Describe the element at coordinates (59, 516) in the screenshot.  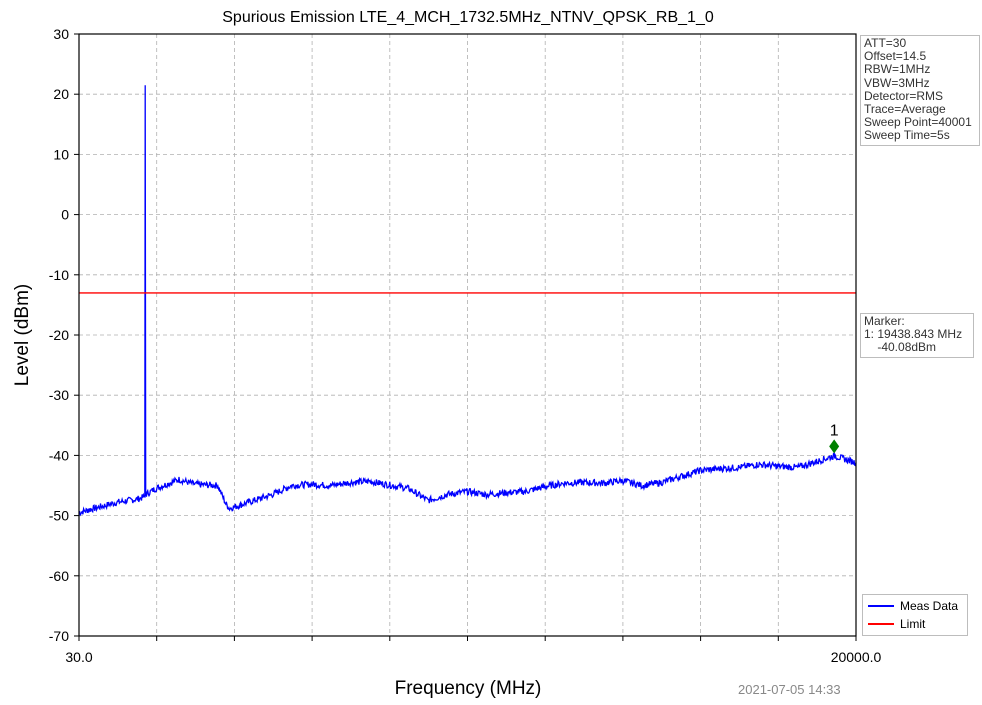
I see `y-tick-label: -50` at that location.